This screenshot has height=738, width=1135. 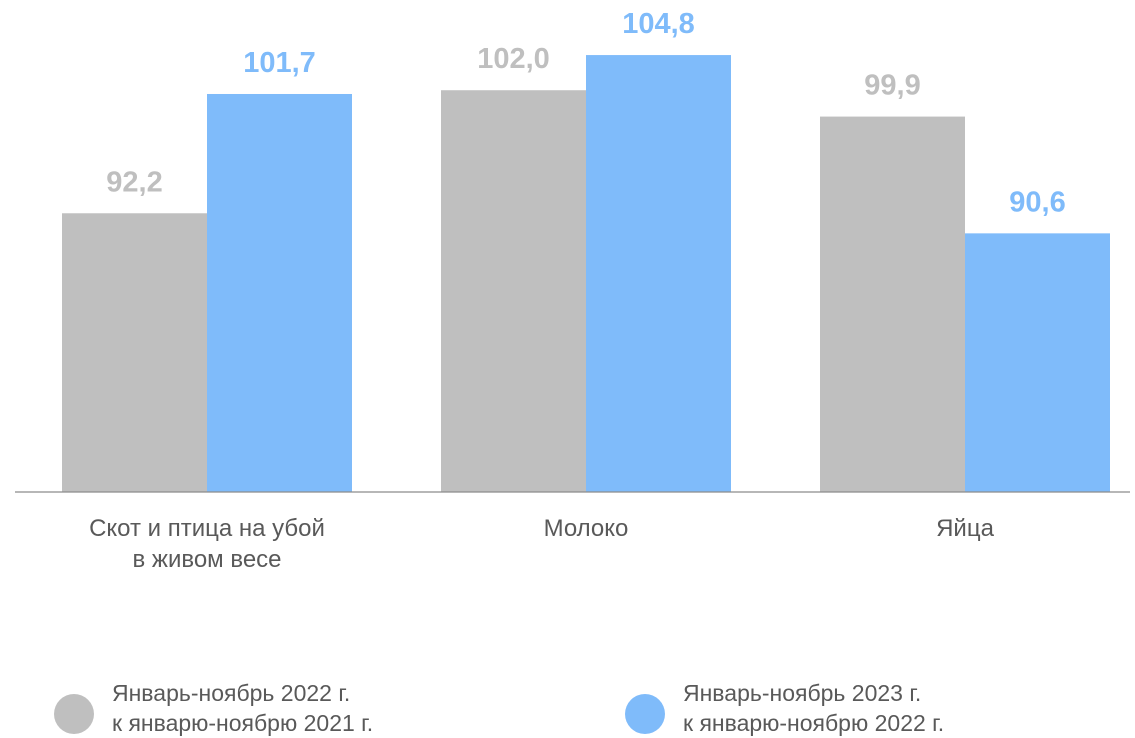 What do you see at coordinates (279, 63) in the screenshot?
I see `data-label-0-1: 101,7` at bounding box center [279, 63].